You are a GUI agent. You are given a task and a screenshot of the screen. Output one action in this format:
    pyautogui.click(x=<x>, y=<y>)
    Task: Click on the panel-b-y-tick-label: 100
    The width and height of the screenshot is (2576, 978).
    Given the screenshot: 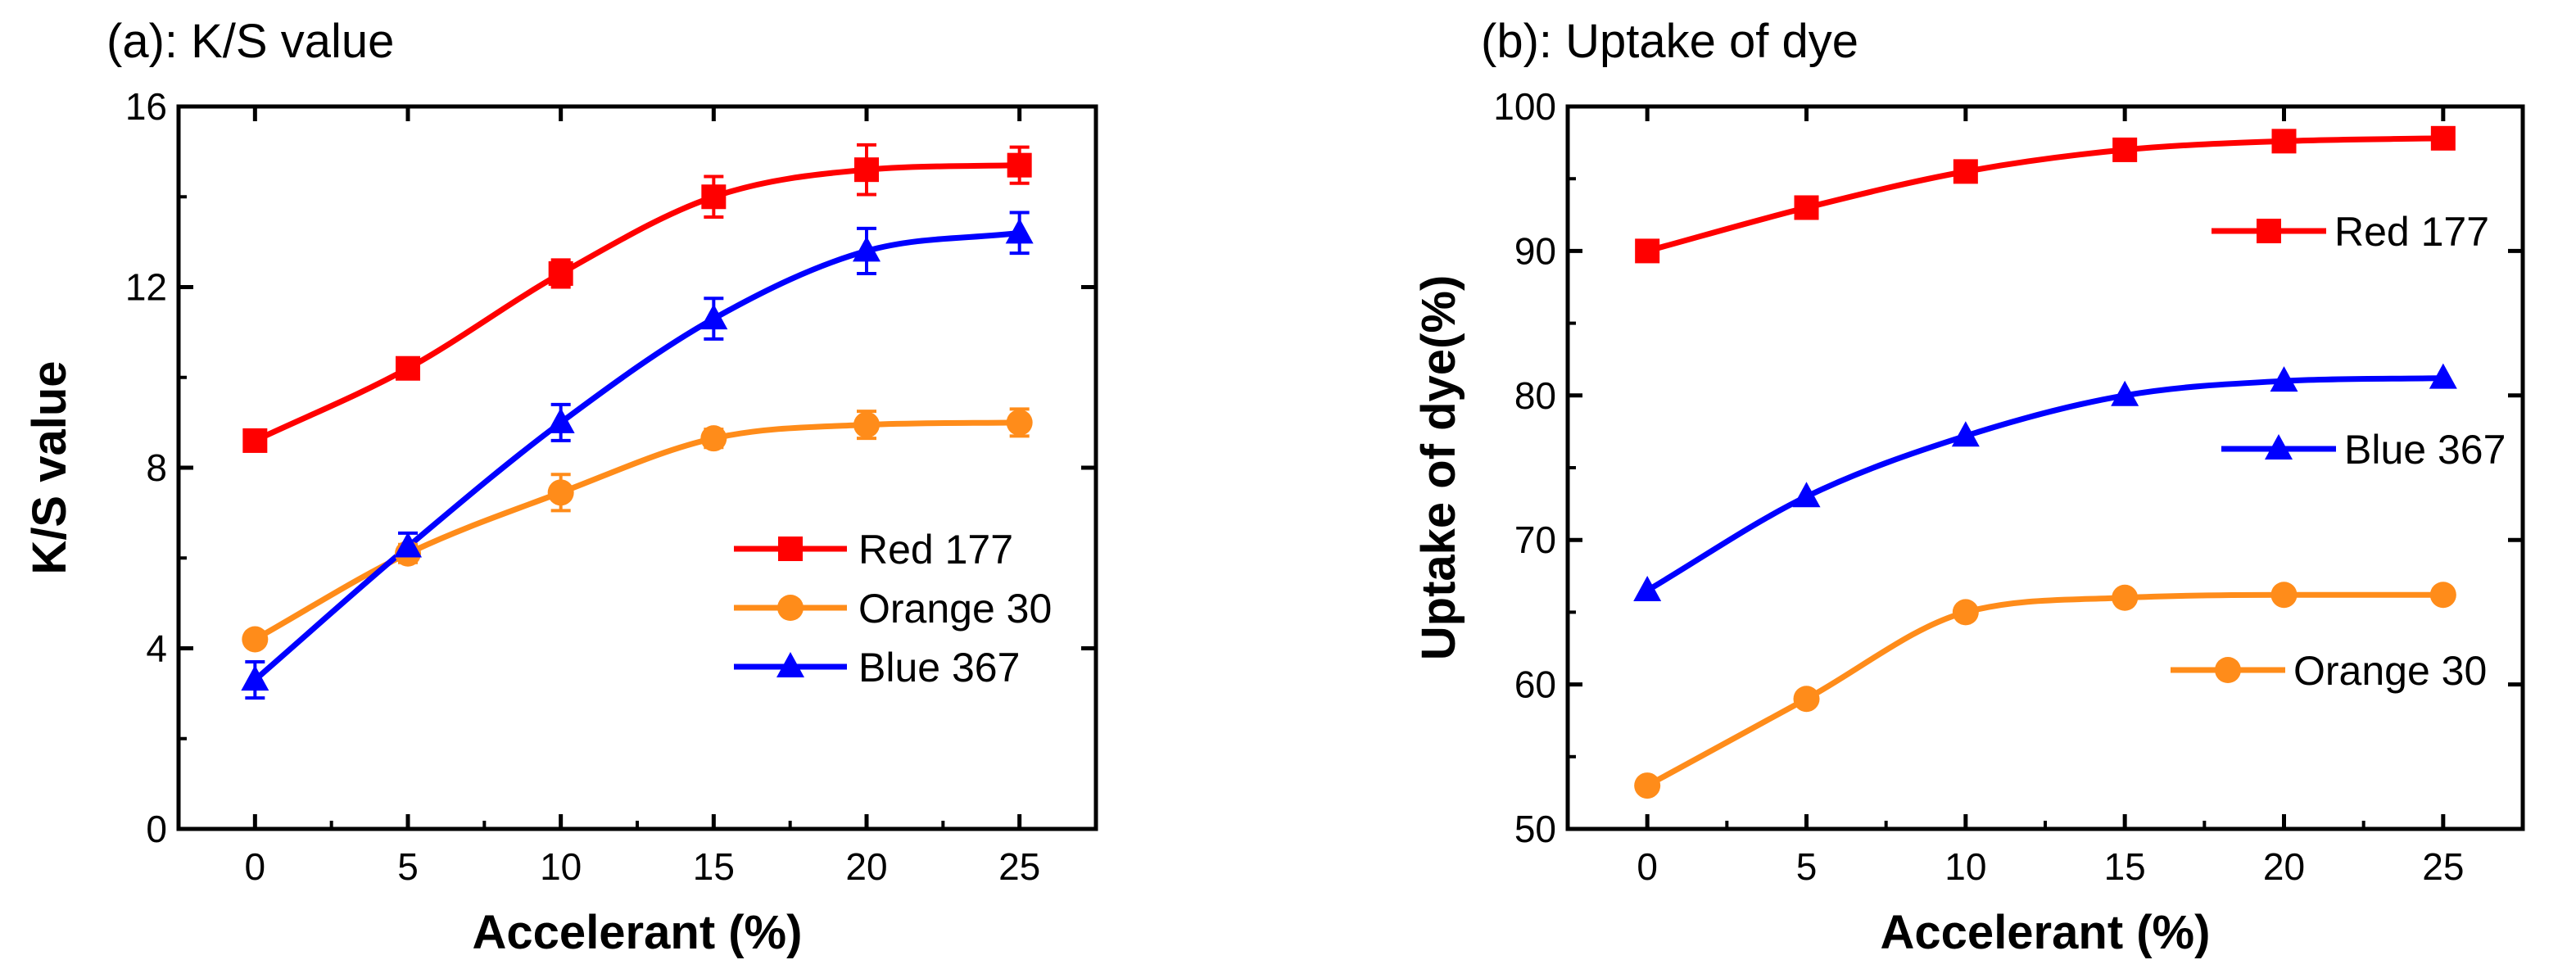 What is the action you would take?
    pyautogui.click(x=1524, y=106)
    